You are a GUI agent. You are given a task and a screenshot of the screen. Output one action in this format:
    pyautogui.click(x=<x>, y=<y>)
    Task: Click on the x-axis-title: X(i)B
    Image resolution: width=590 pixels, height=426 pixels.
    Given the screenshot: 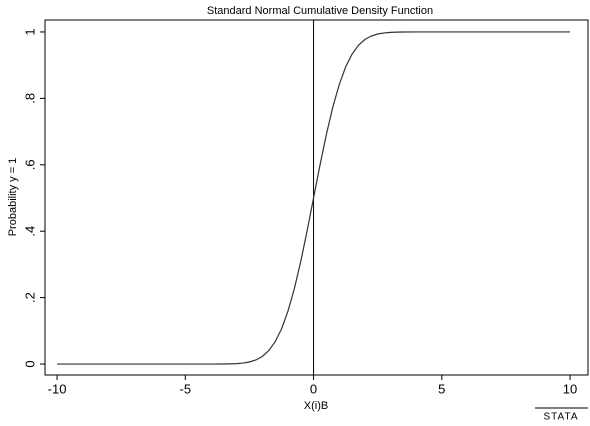 What is the action you would take?
    pyautogui.click(x=316, y=406)
    